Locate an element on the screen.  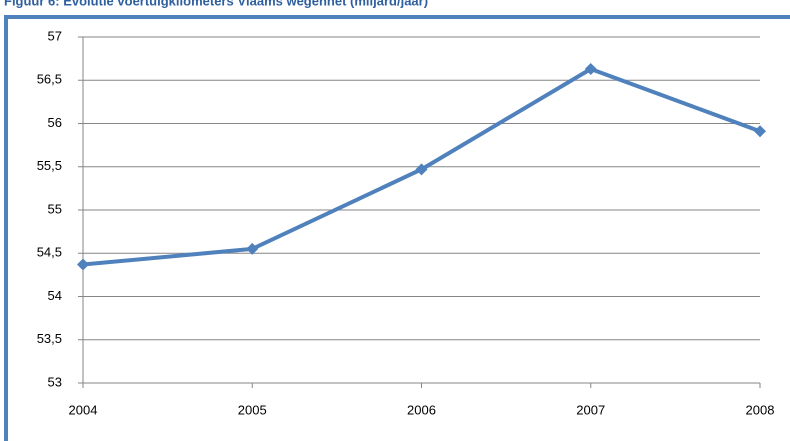
x-tick-label: 2008 is located at coordinates (760, 409).